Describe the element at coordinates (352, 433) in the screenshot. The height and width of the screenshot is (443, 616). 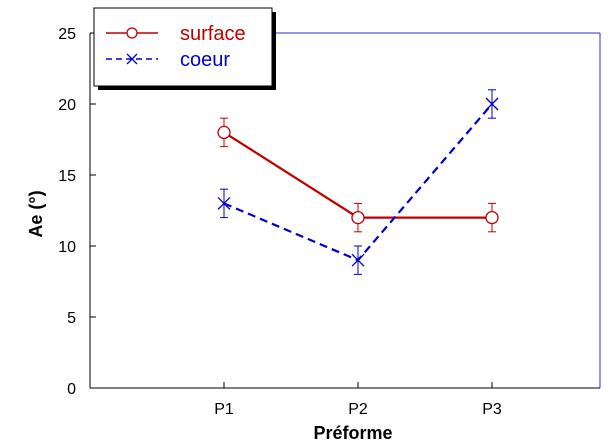
I see `x-axis-label: Préforme` at that location.